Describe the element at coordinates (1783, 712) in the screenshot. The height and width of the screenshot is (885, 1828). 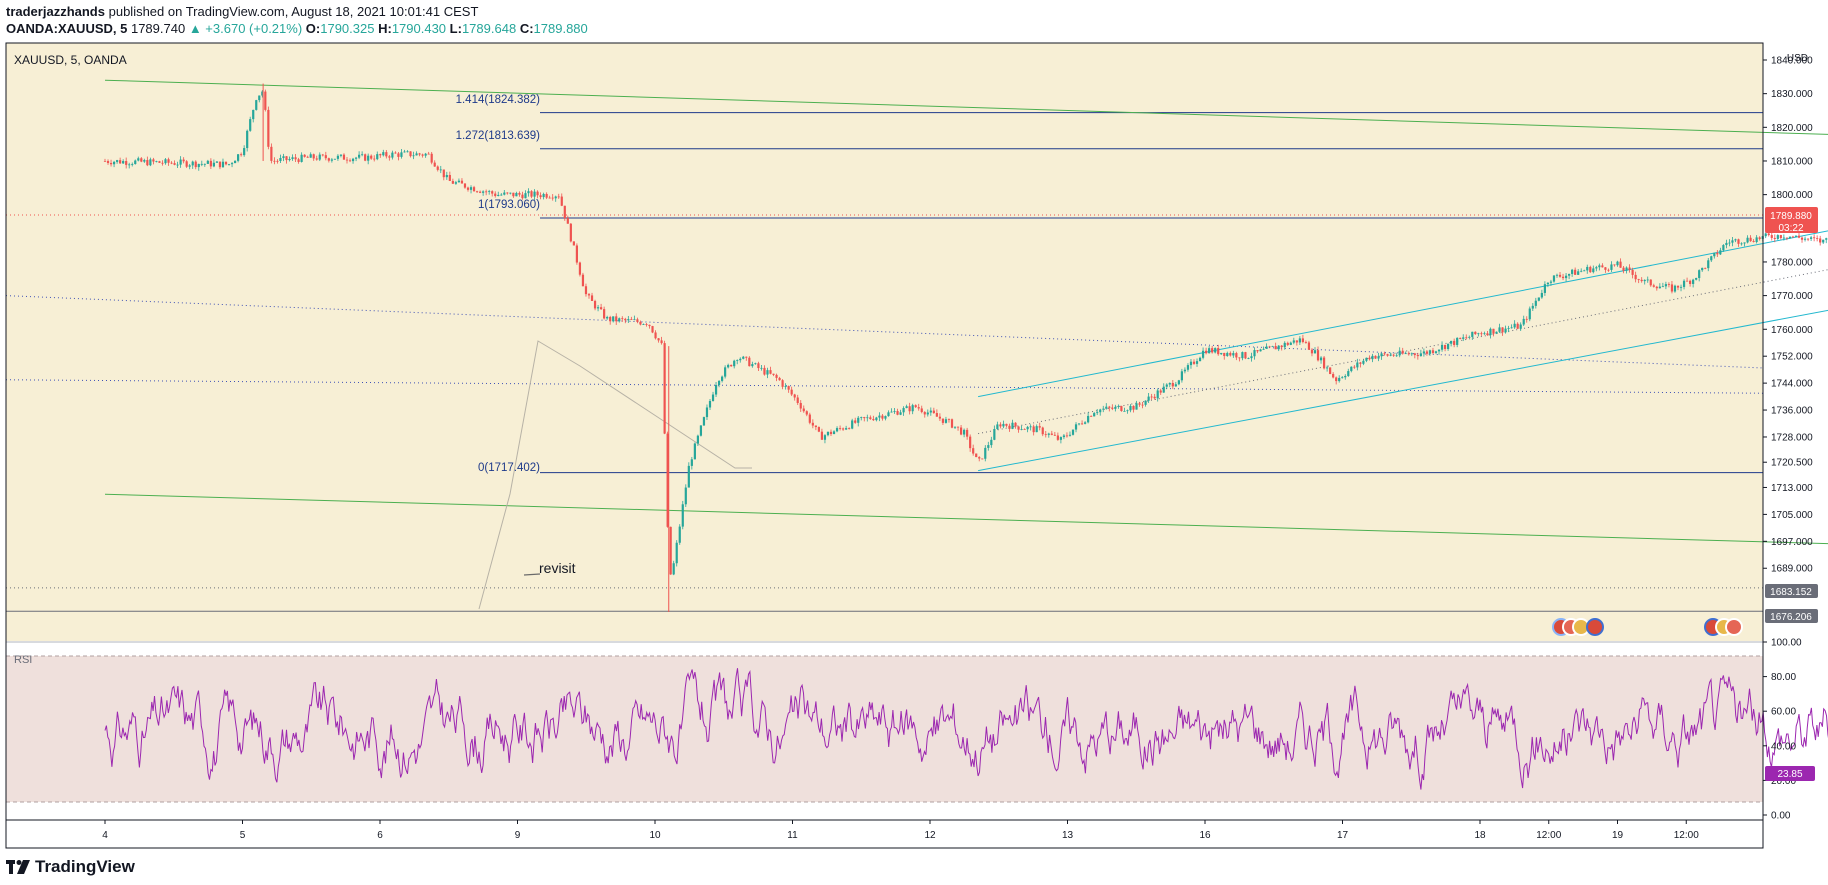
I see `rsi-tick-label: 60.00` at that location.